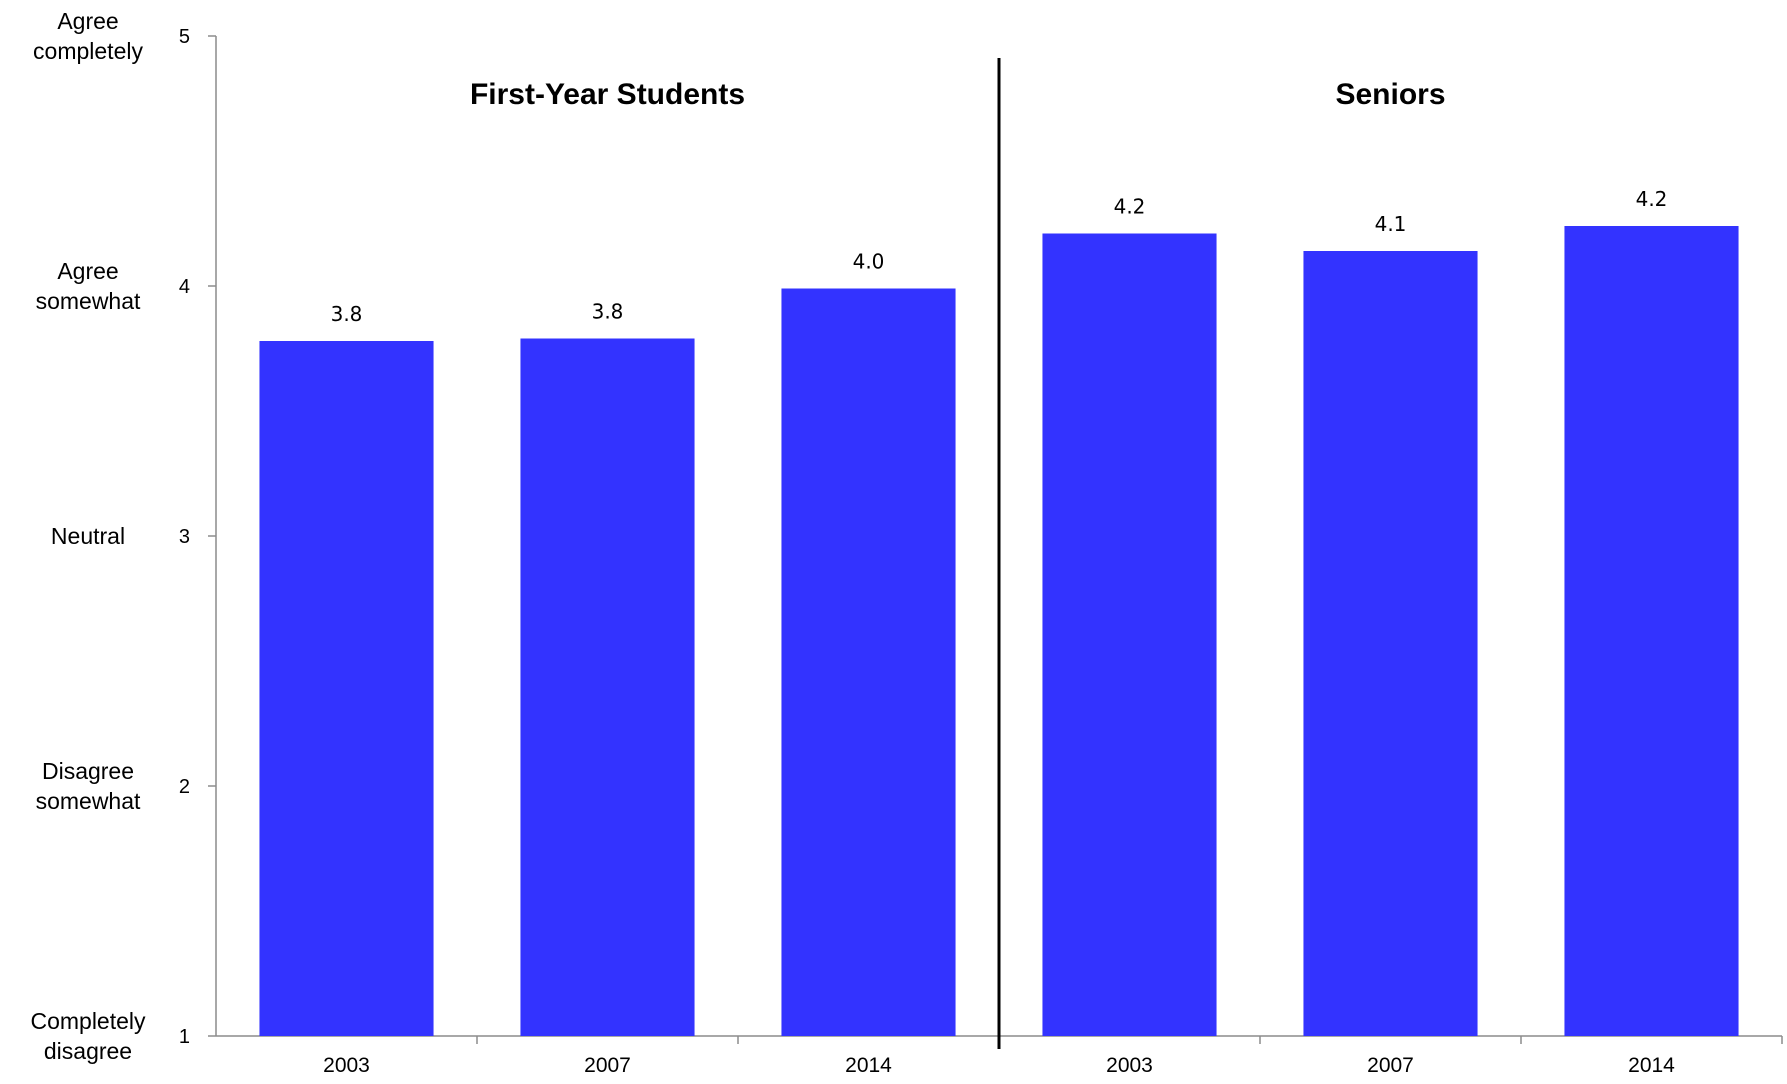 The width and height of the screenshot is (1787, 1084). Describe the element at coordinates (184, 787) in the screenshot. I see `y-tick-label: 2` at that location.